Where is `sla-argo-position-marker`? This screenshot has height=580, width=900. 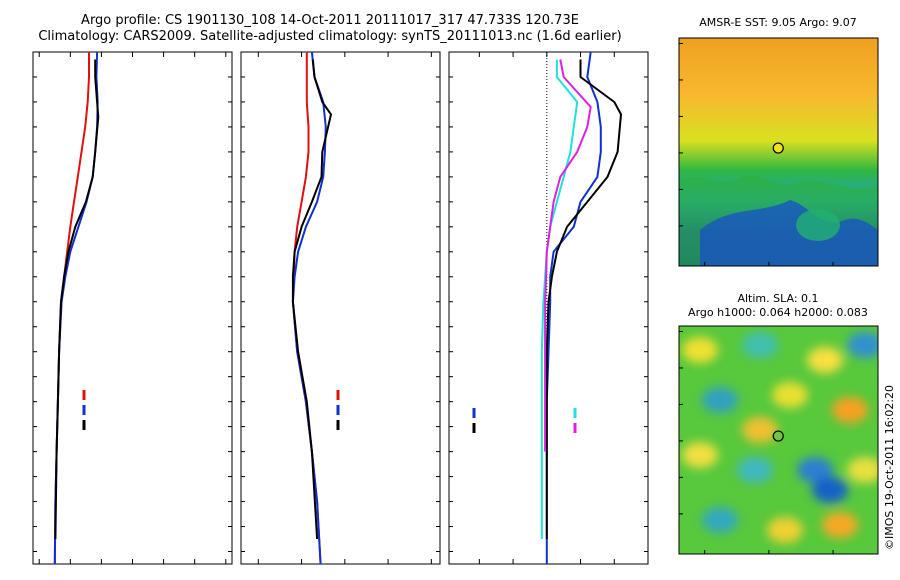
sla-argo-position-marker is located at coordinates (778, 436).